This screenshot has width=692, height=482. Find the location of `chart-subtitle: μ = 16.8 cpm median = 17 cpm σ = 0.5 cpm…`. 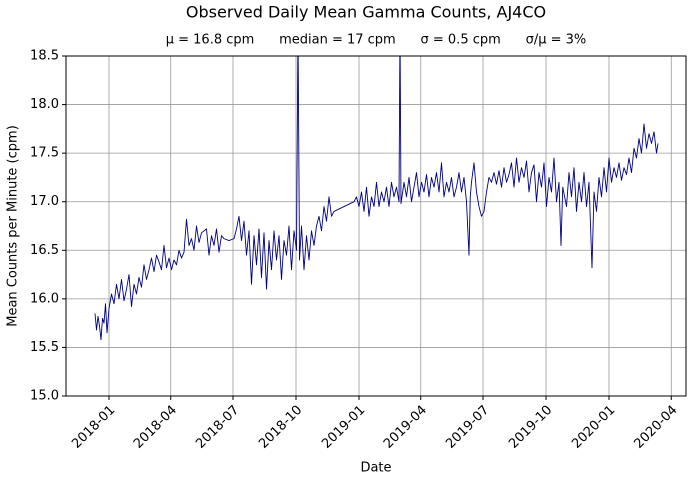

chart-subtitle: μ = 16.8 cpm median = 17 cpm σ = 0.5 cpm… is located at coordinates (376, 40).